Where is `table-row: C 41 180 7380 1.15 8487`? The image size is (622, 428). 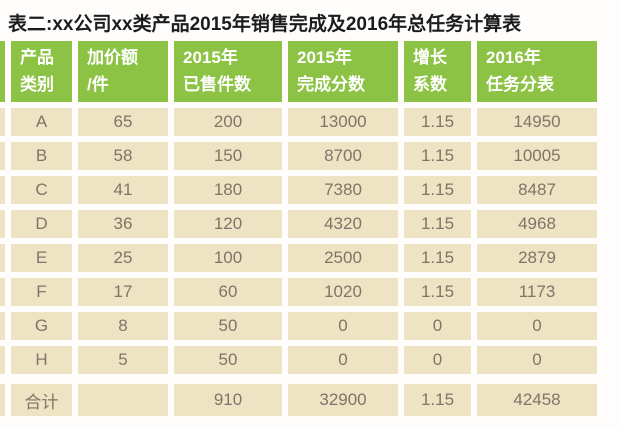
table-row: C 41 180 7380 1.15 8487 is located at coordinates (298, 190).